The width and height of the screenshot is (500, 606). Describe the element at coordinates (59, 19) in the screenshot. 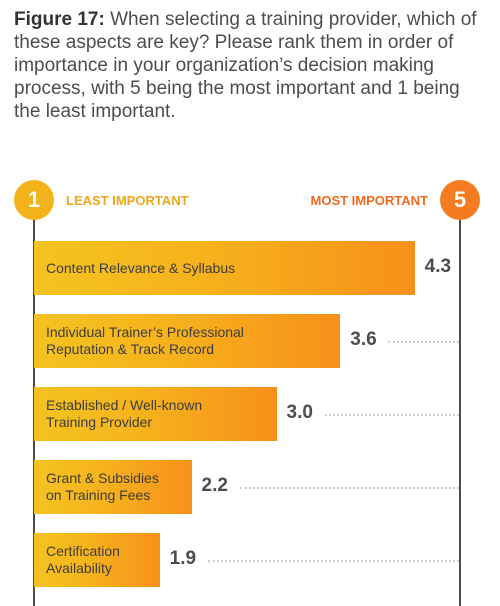

I see `figure-label: Figure 17:` at that location.